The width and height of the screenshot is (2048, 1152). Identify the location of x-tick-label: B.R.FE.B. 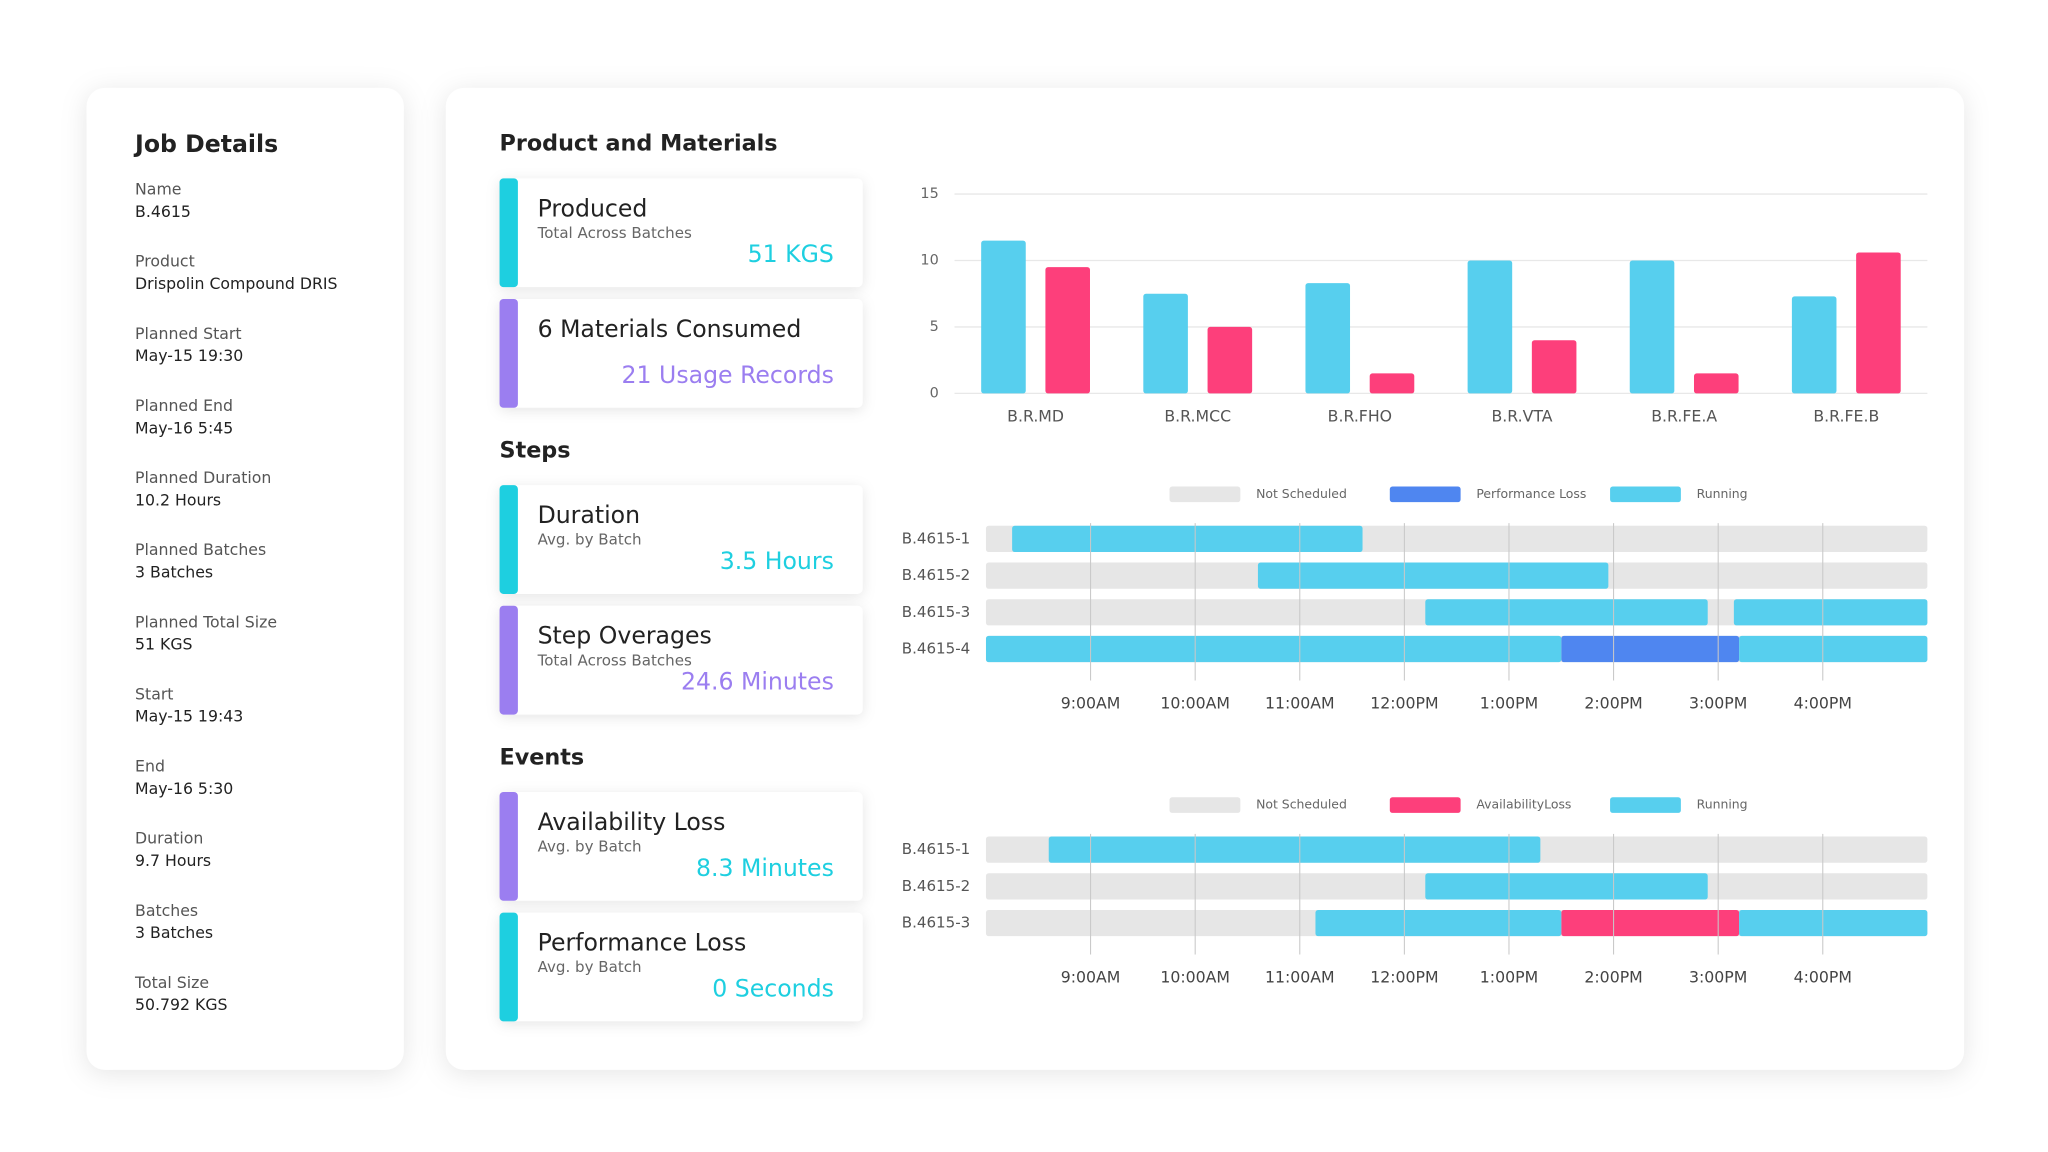
(1846, 415).